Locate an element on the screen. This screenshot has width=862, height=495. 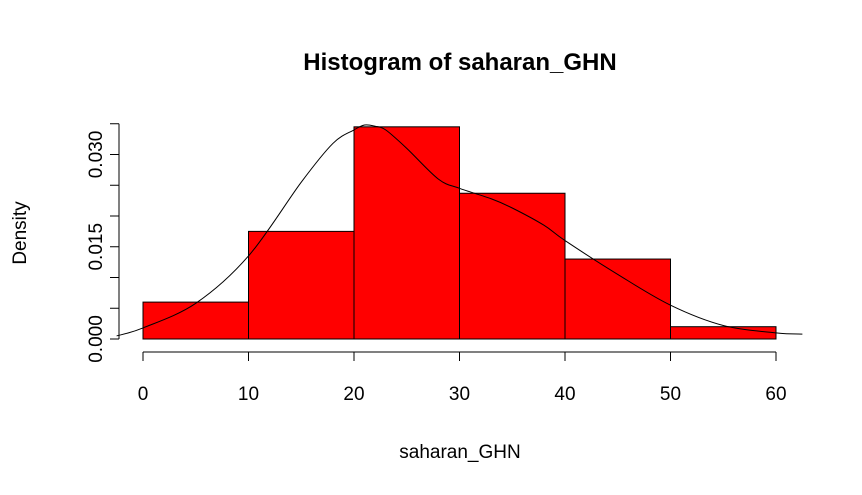
x-tick-label-0: 0 is located at coordinates (143, 394).